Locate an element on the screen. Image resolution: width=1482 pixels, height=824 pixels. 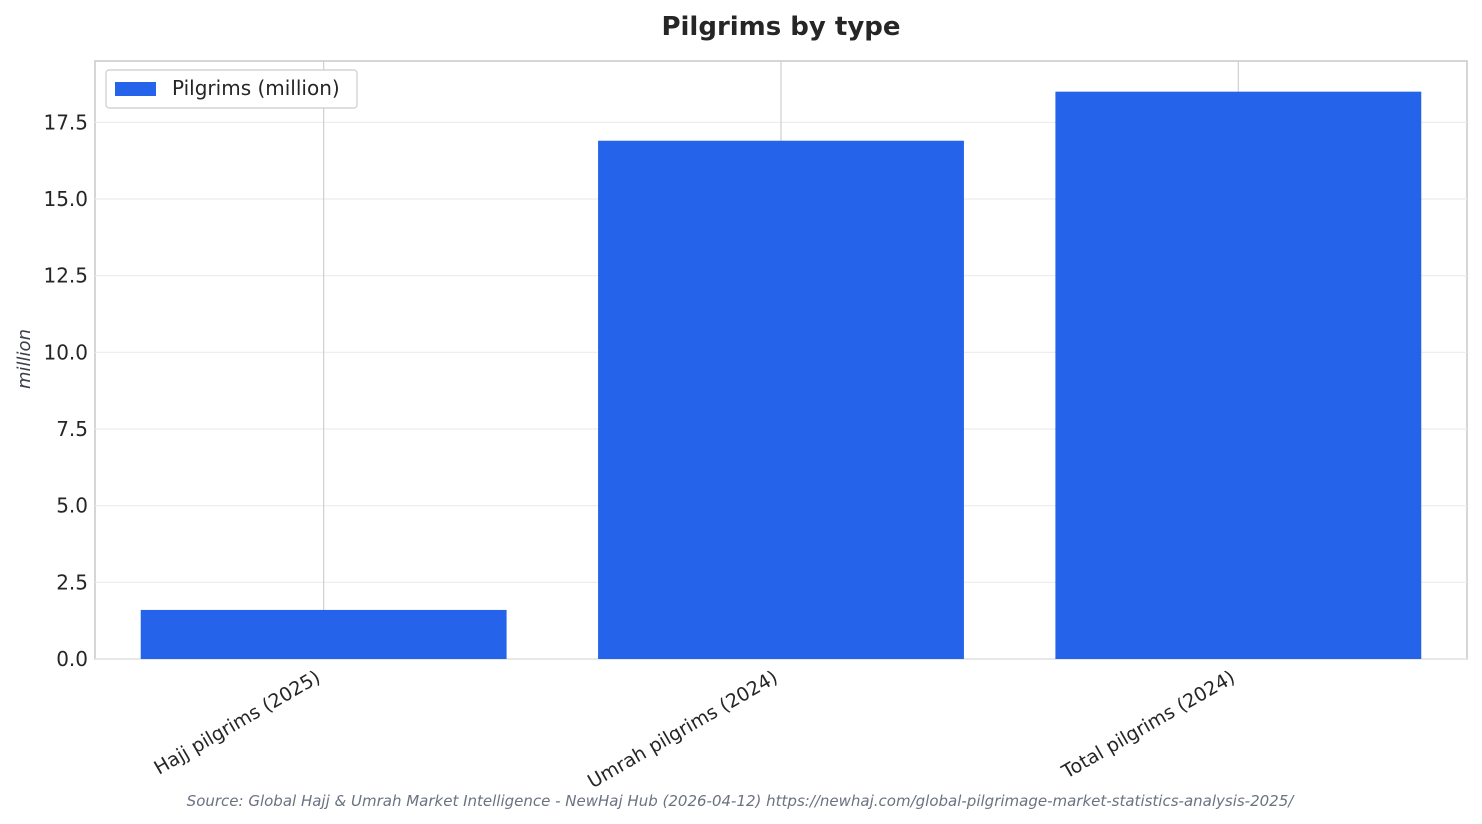
y-tick-label: 17.5 is located at coordinates (65, 122).